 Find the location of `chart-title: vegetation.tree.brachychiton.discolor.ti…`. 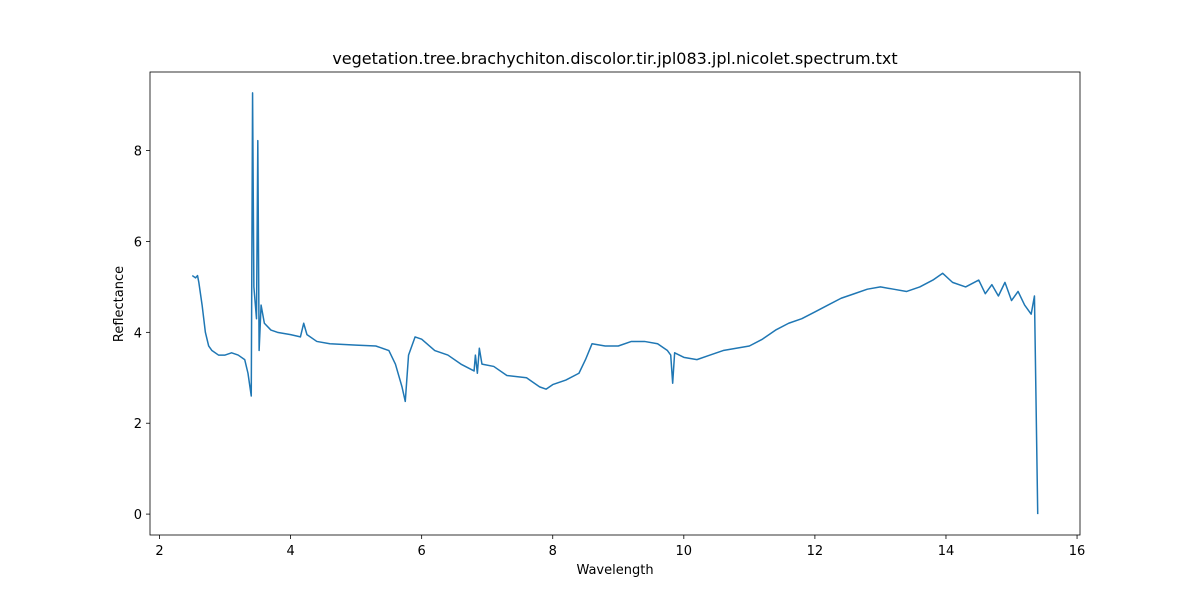

chart-title: vegetation.tree.brachychiton.discolor.ti… is located at coordinates (614, 58).